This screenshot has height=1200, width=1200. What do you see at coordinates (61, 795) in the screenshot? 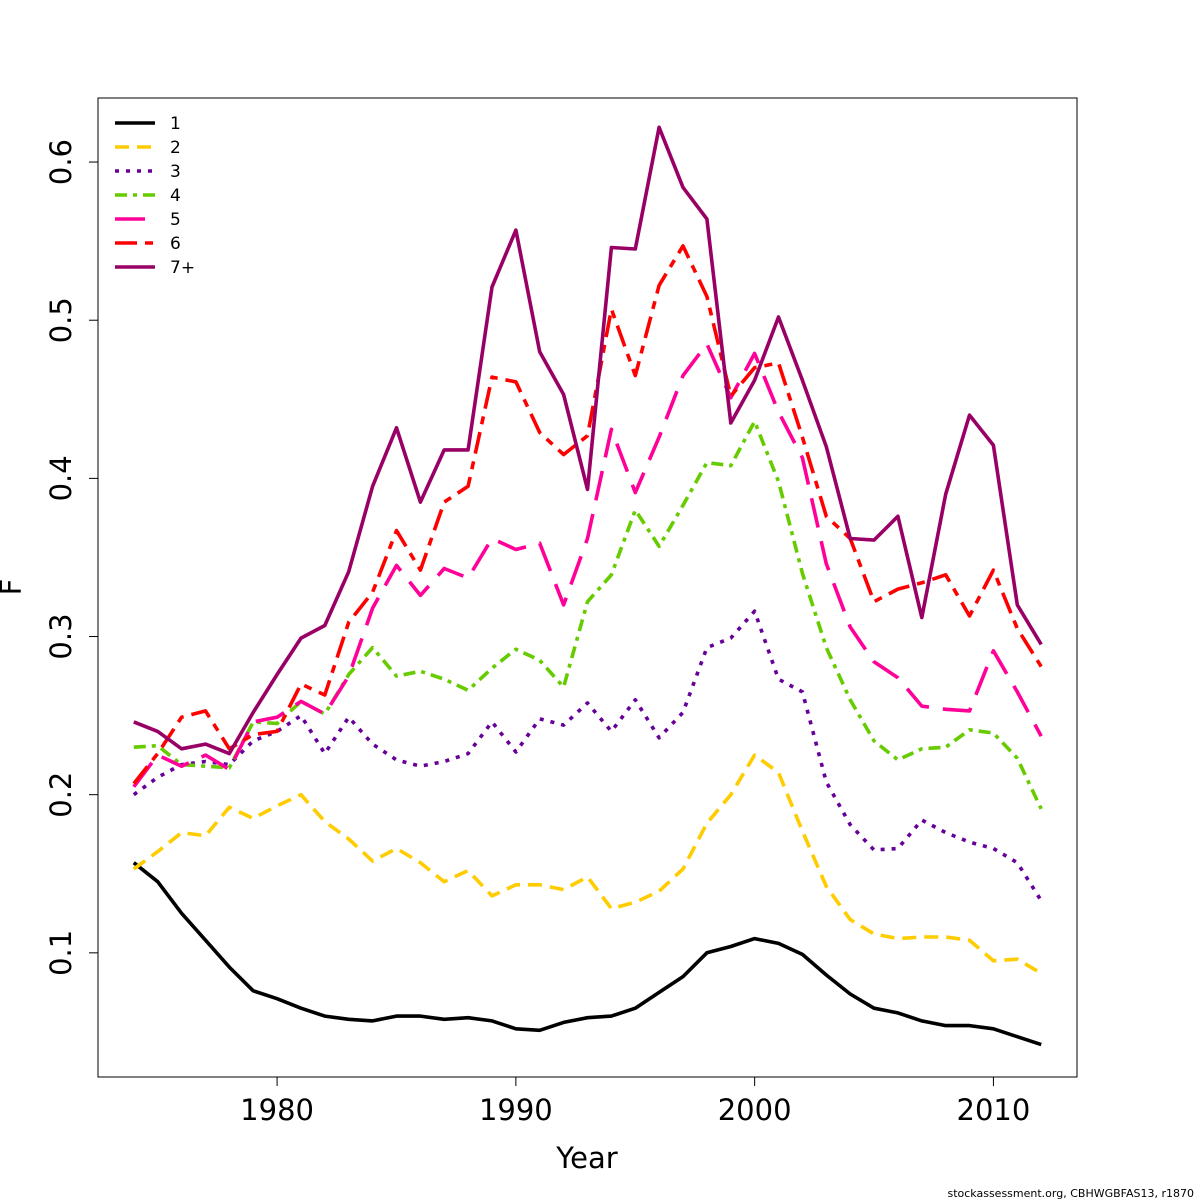
I see `y-tick-label: 0.2` at bounding box center [61, 795].